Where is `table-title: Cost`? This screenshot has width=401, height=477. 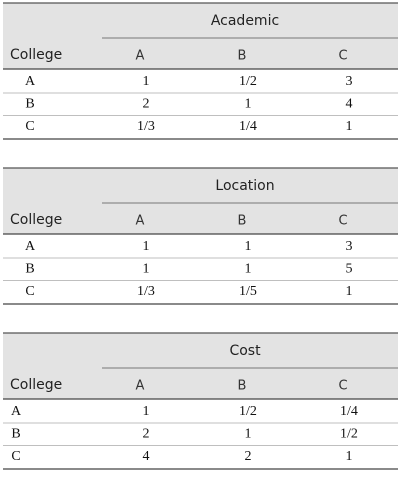
table-title: Cost is located at coordinates (245, 351).